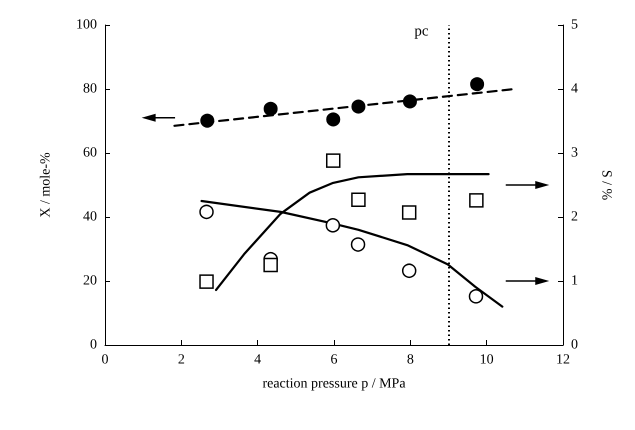  Describe the element at coordinates (105, 360) in the screenshot. I see `x-tick-label: 0` at that location.